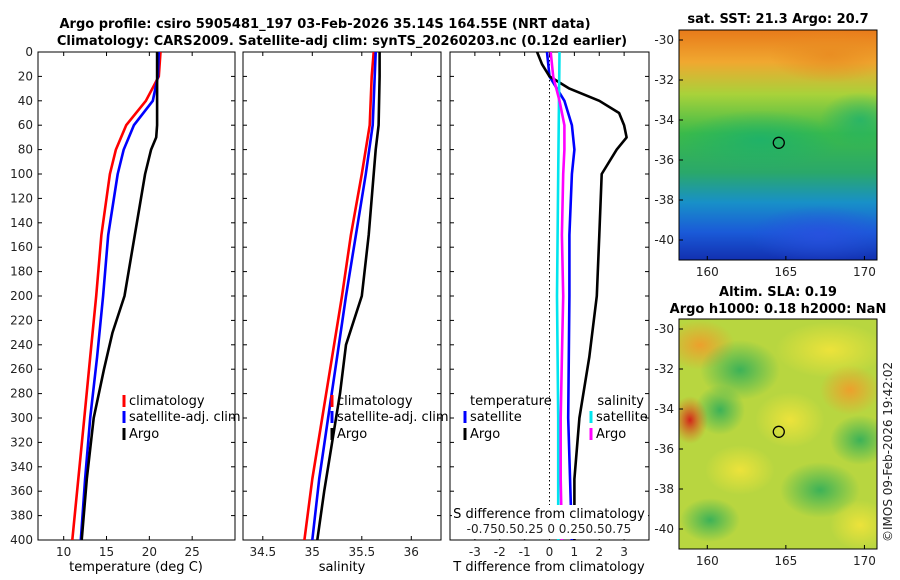 The image size is (900, 580). I want to click on temperature-lines, so click(116, 296).